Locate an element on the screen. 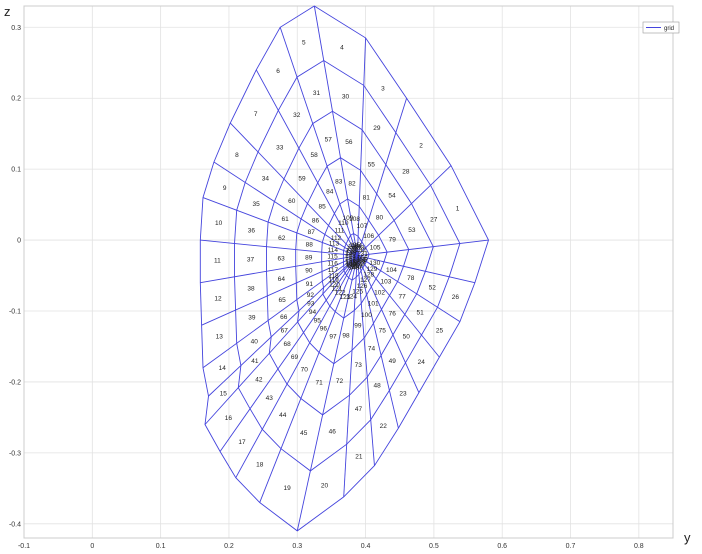  cell-label: 109 is located at coordinates (347, 218).